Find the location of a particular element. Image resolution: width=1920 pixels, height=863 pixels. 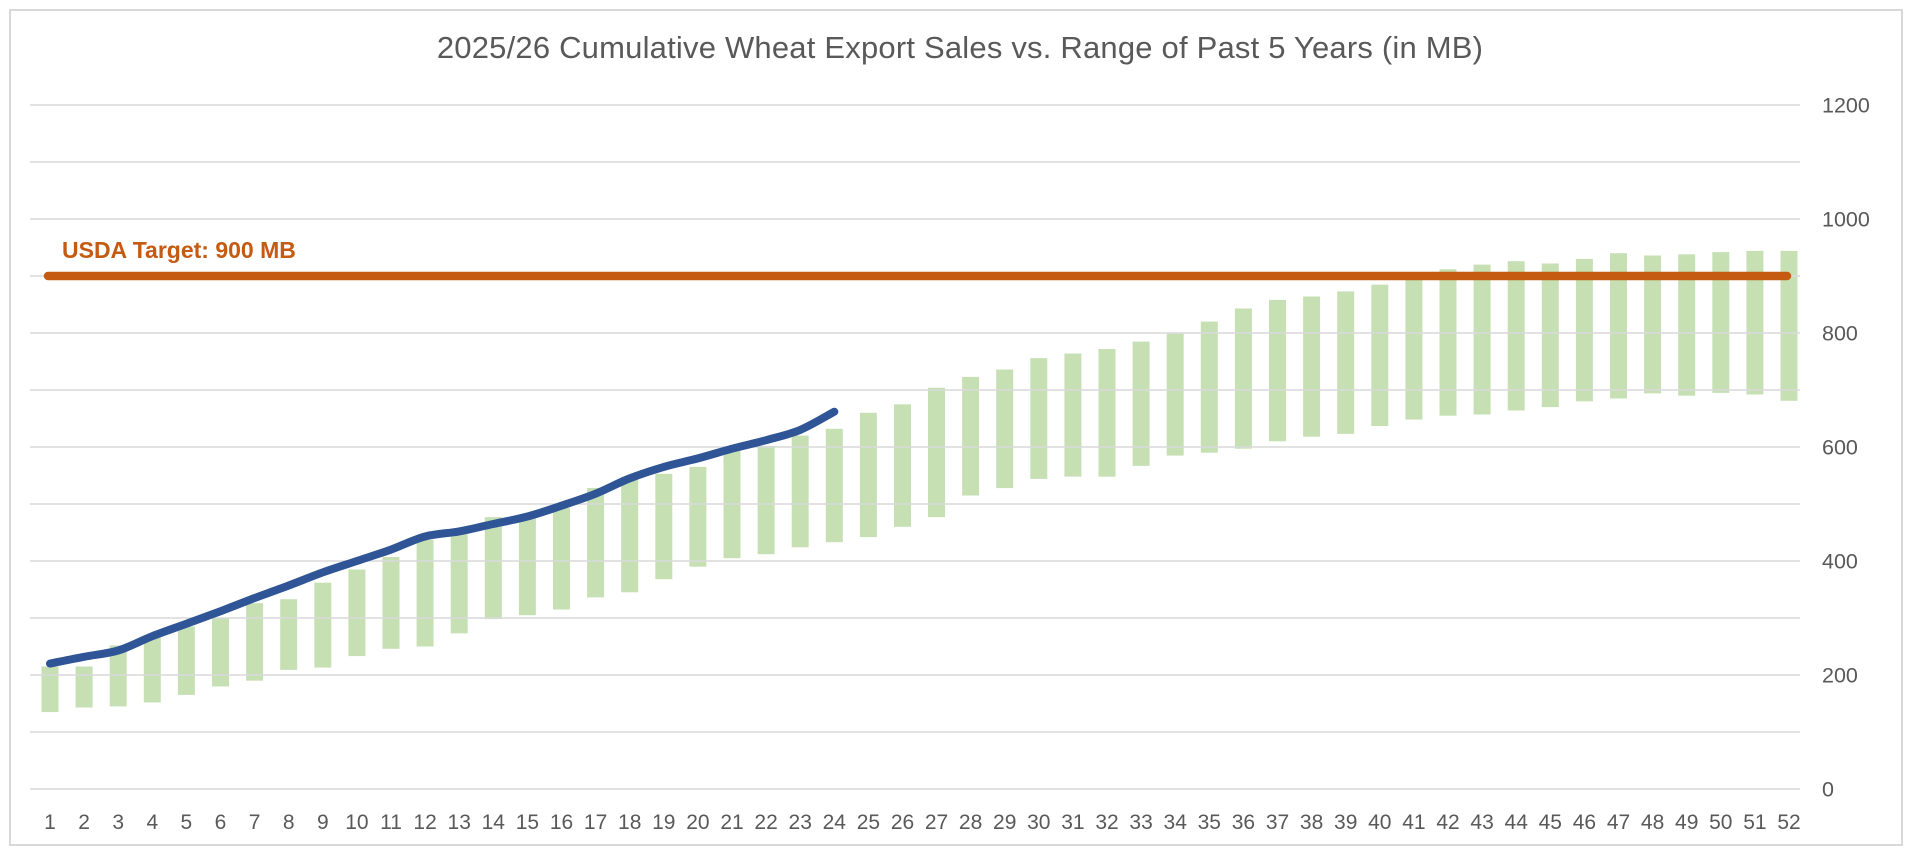

x-axis-label-22: 22 is located at coordinates (765, 822).